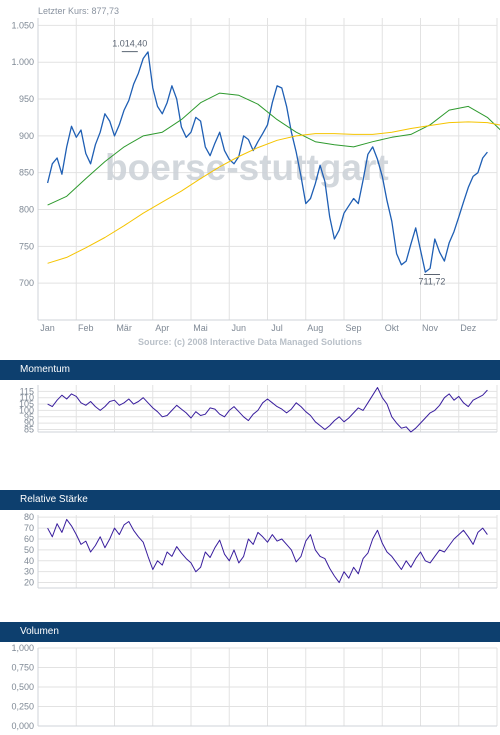 The image size is (500, 735). I want to click on momentum-series, so click(267, 410).